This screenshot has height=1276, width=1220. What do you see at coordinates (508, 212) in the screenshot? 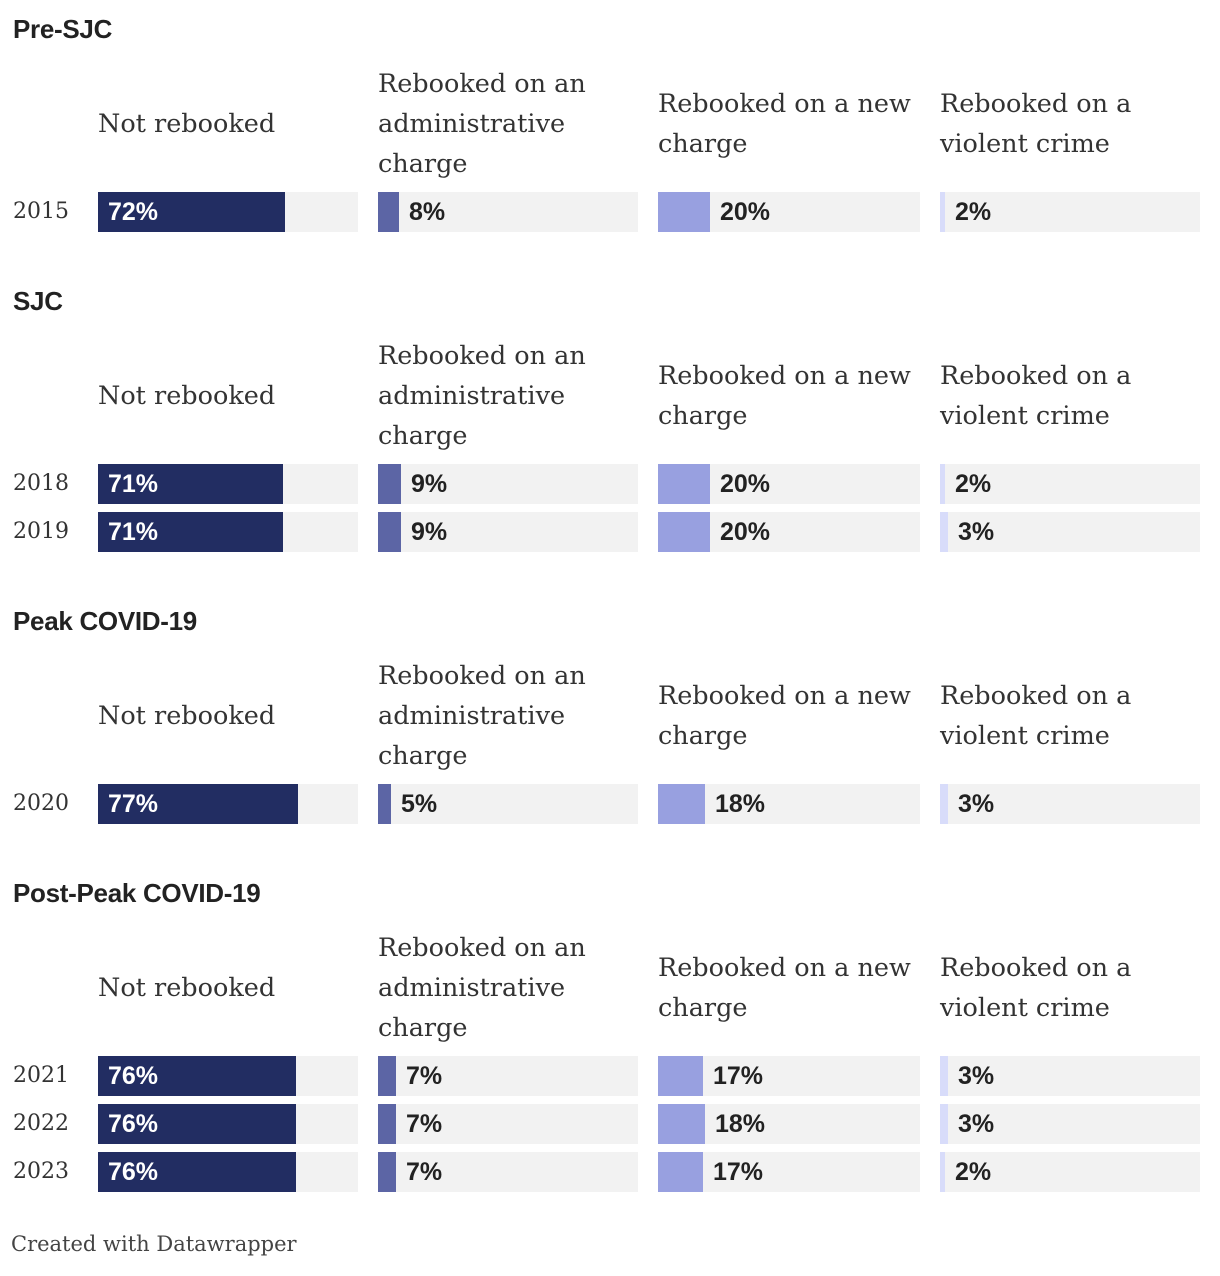
I see `bar-track: 8%` at bounding box center [508, 212].